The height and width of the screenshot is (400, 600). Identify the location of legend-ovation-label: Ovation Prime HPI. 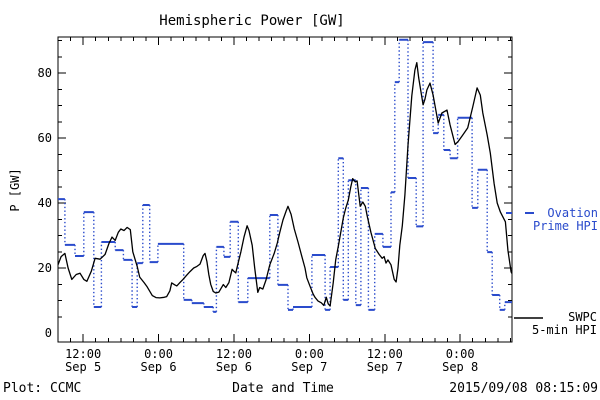
(565, 220).